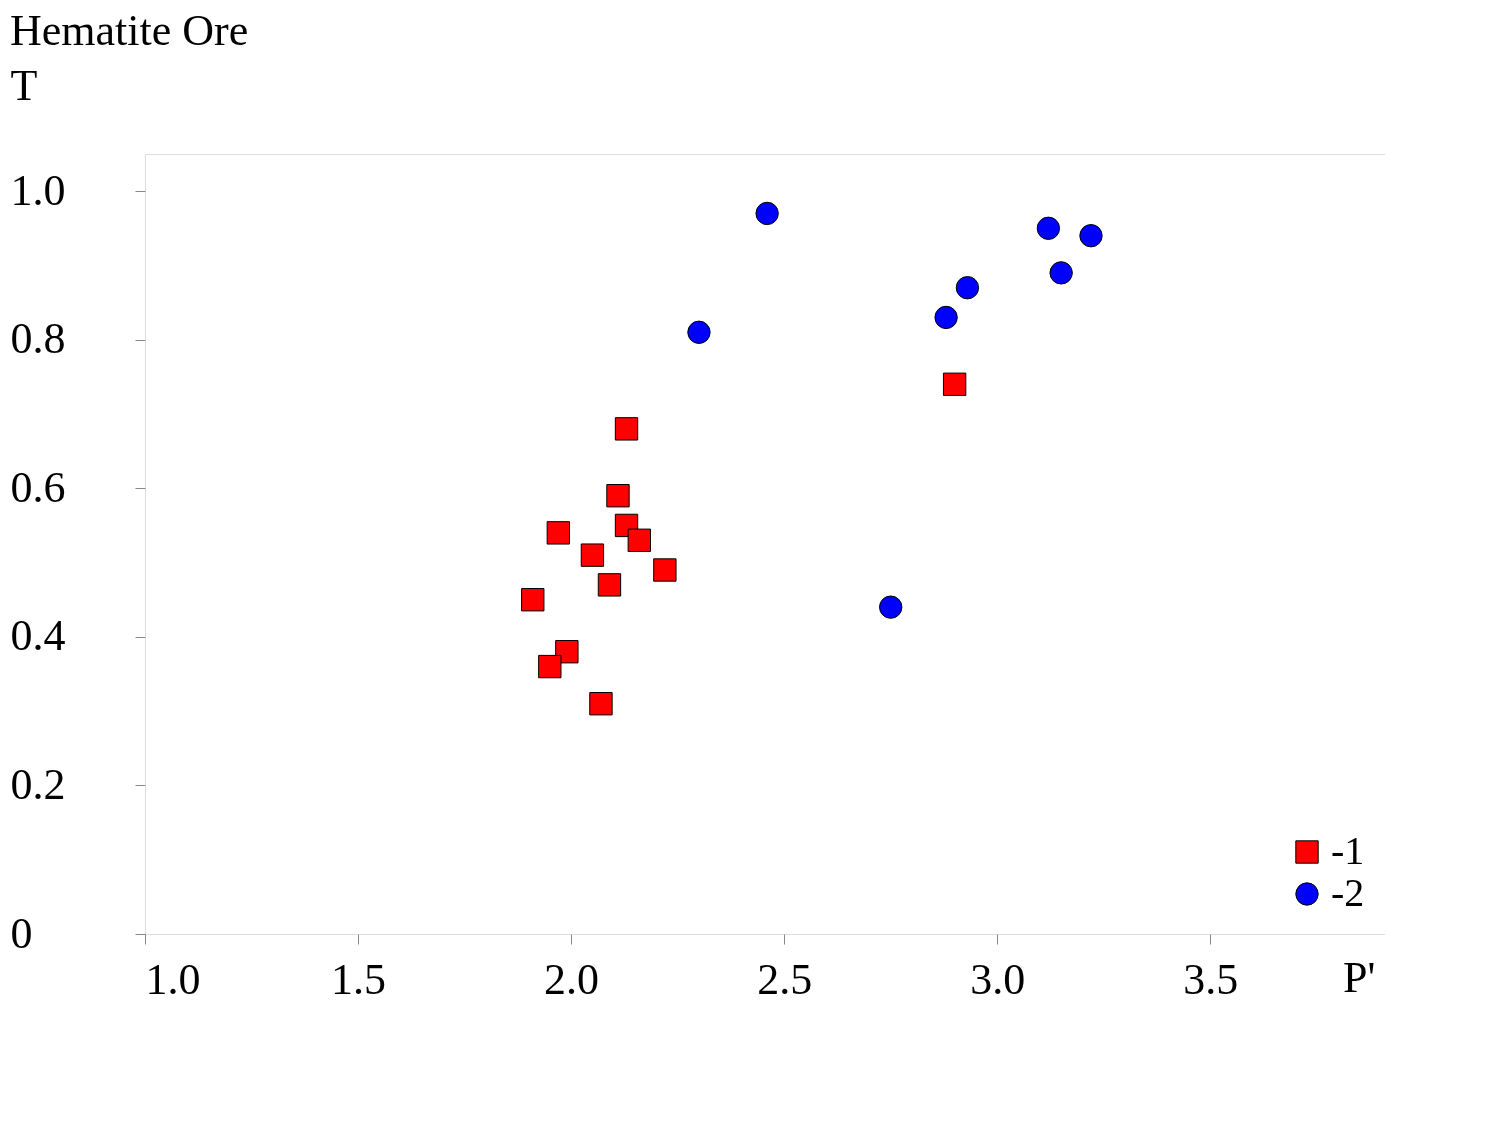 The image size is (1490, 1124). What do you see at coordinates (38, 636) in the screenshot?
I see `y-tick-label: 0.4` at bounding box center [38, 636].